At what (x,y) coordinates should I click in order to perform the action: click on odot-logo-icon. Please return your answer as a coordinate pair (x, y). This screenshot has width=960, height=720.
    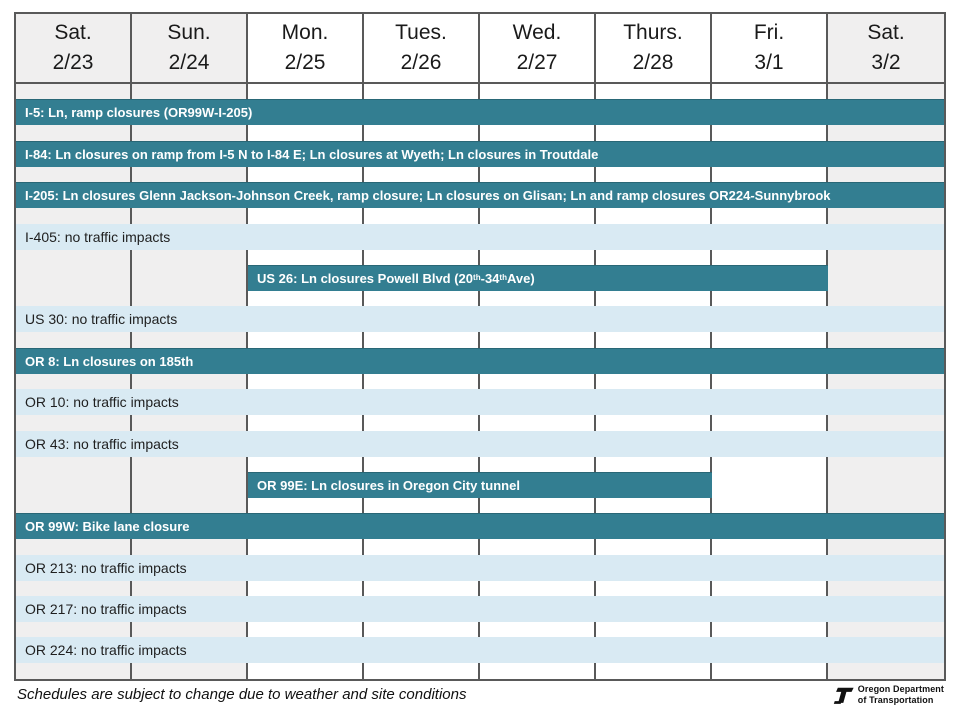
    Looking at the image, I should click on (843, 695).